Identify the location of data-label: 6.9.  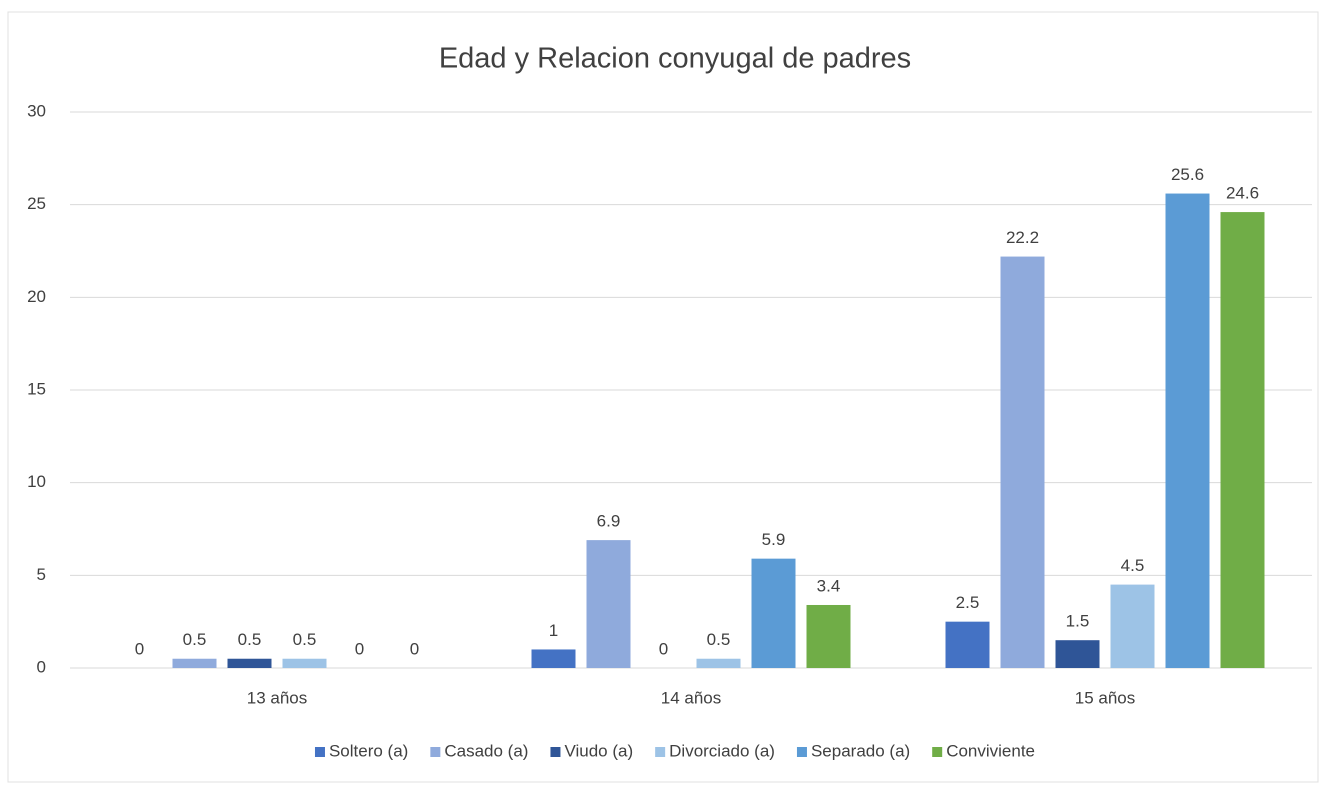
(609, 521).